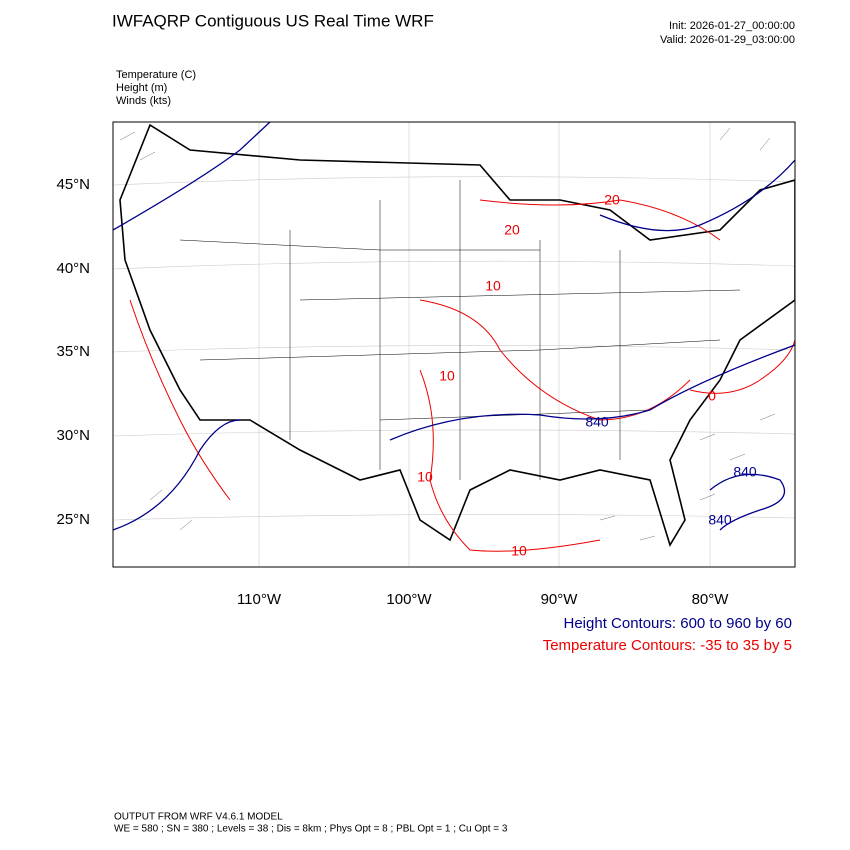  What do you see at coordinates (711, 599) in the screenshot?
I see `lon-label: 80°W` at bounding box center [711, 599].